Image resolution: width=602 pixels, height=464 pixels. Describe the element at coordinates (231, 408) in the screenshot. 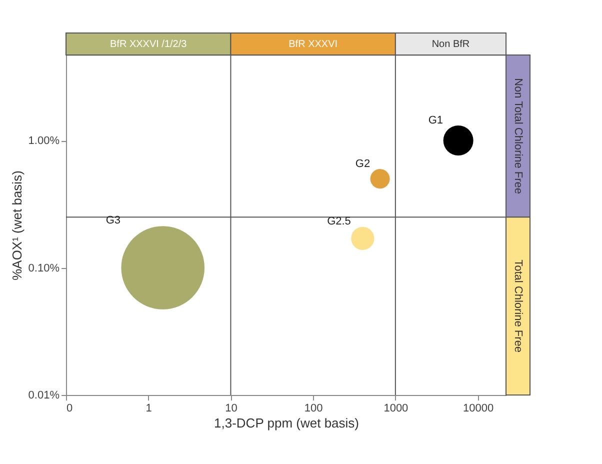

I see `x-tick-label: 10` at that location.